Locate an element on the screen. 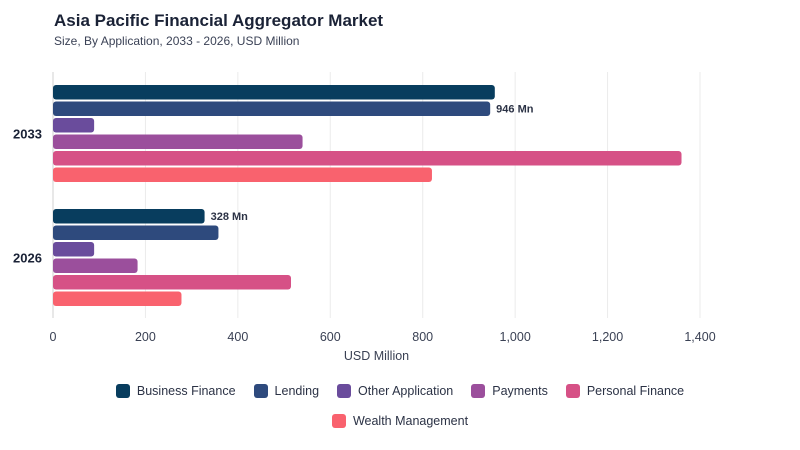  legend-item-business-finance: Business Finance is located at coordinates (175, 391).